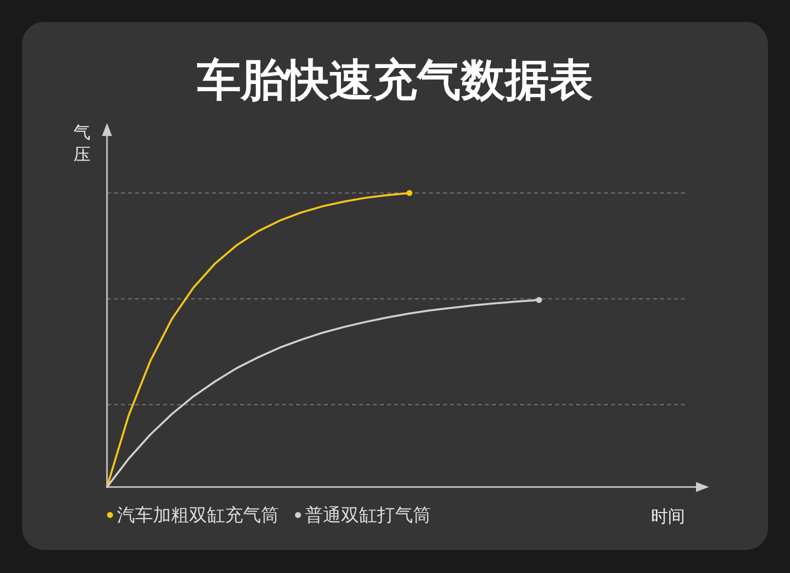 Image resolution: width=790 pixels, height=573 pixels. Describe the element at coordinates (82, 144) in the screenshot. I see `y-axis-title: 气压` at that location.